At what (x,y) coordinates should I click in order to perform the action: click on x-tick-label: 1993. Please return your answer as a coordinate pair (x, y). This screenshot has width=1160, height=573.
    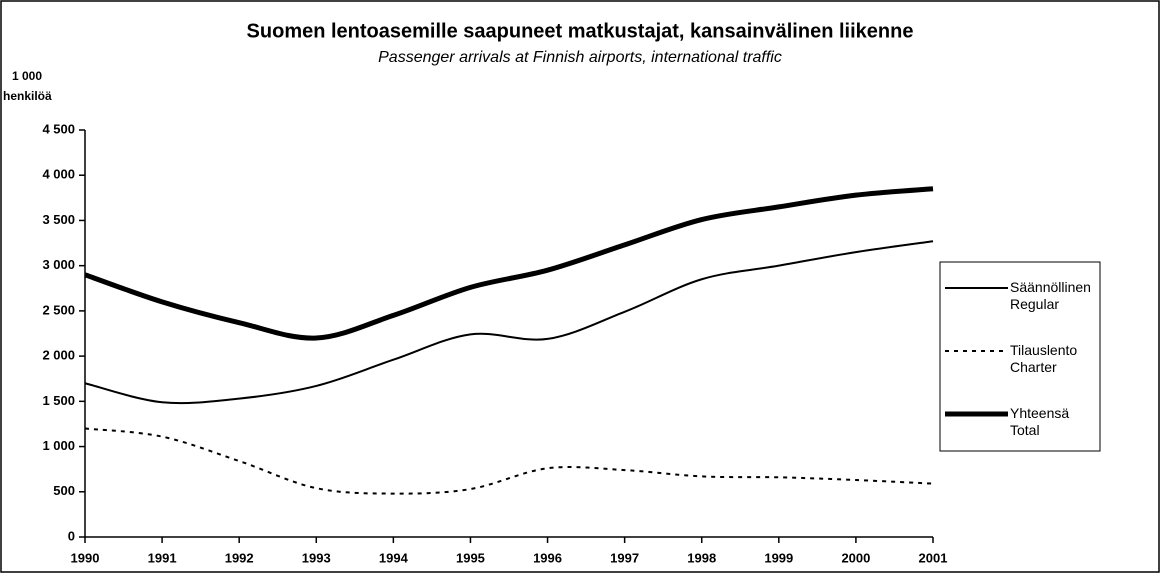
    Looking at the image, I should click on (316, 557).